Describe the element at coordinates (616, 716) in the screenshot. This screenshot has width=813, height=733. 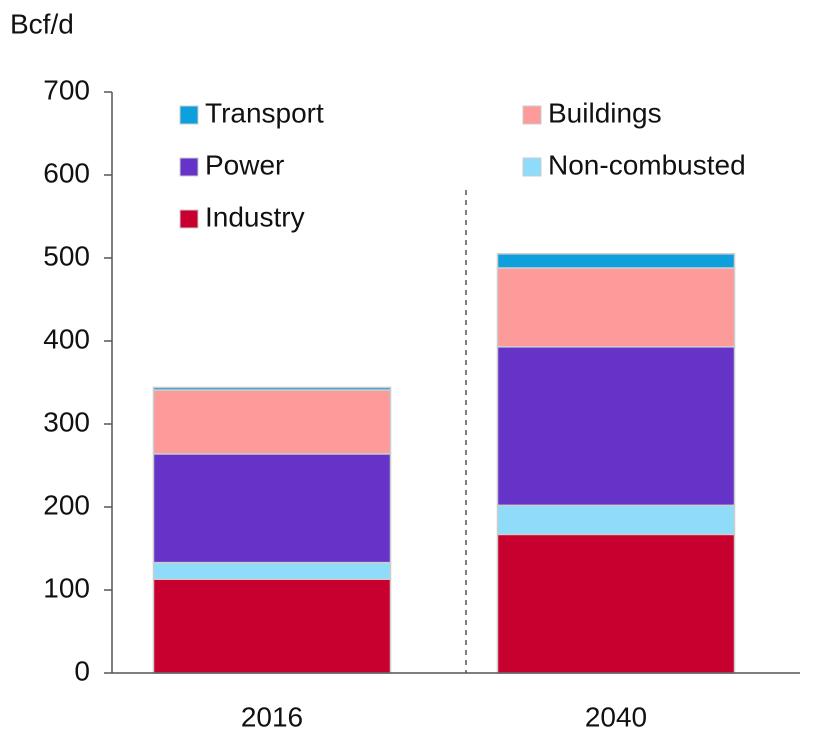
I see `x-tick-label: 2040` at that location.